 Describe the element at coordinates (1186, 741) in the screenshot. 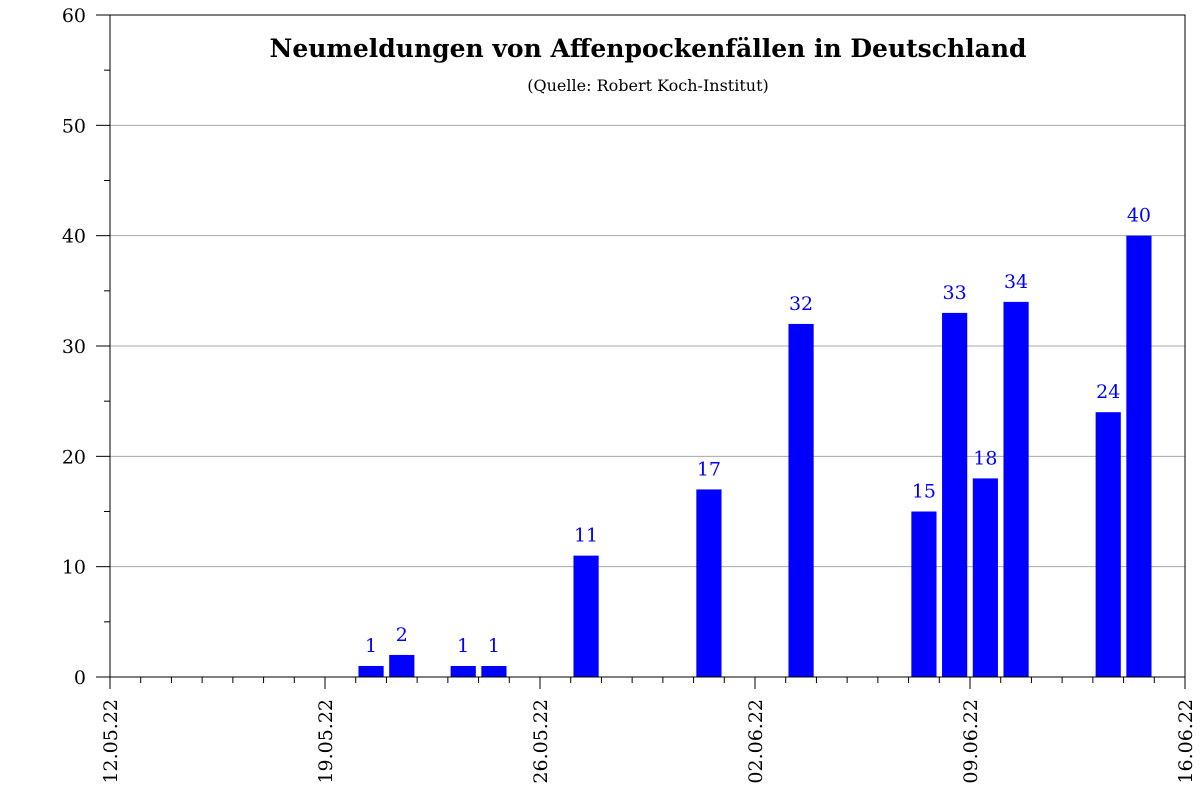

I see `x-tick-label: 16.06.22` at that location.